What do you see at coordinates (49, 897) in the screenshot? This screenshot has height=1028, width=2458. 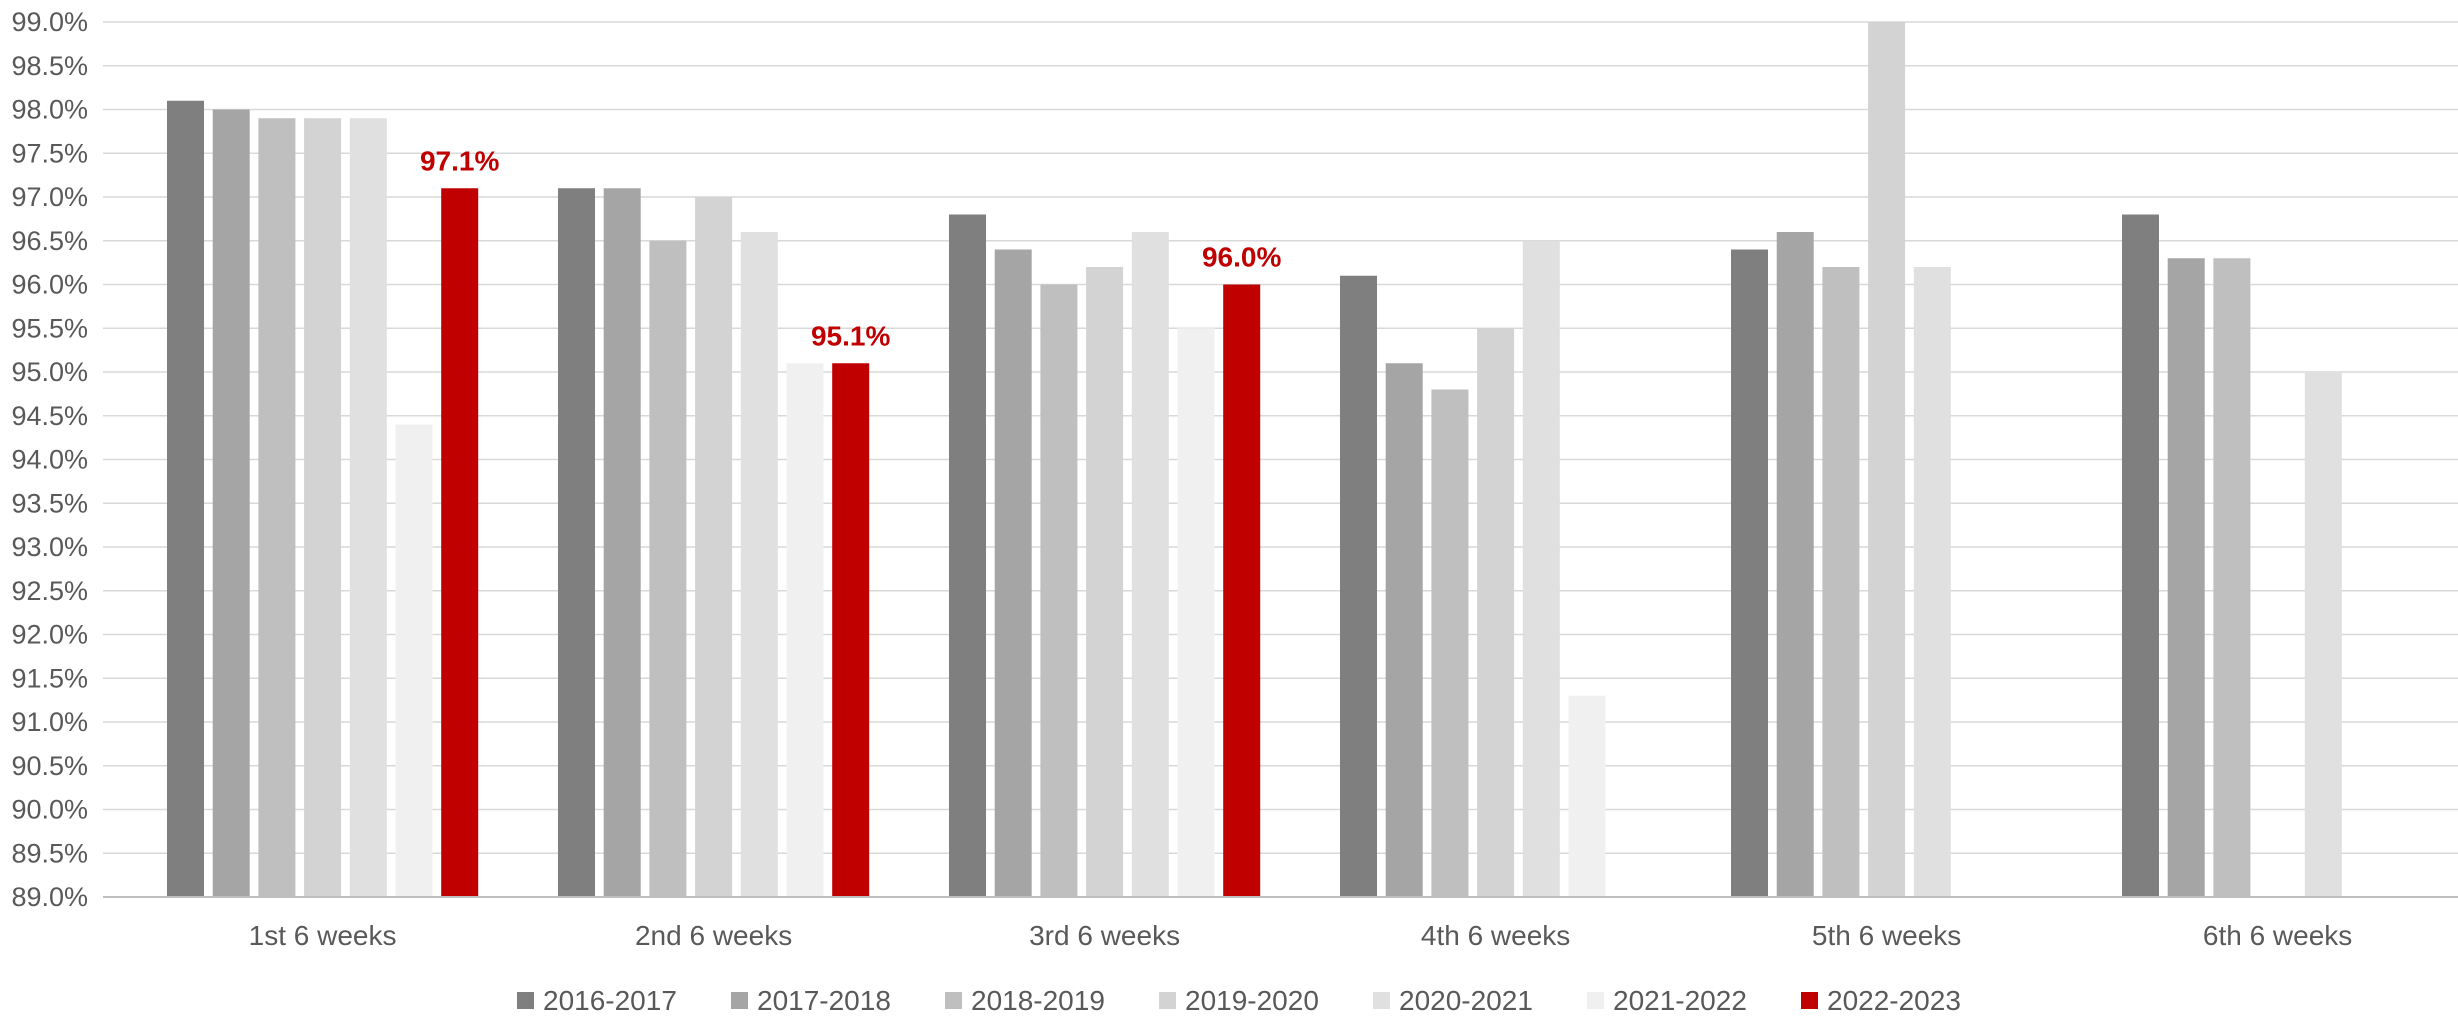 I see `y-tick-label: 89.0%` at bounding box center [49, 897].